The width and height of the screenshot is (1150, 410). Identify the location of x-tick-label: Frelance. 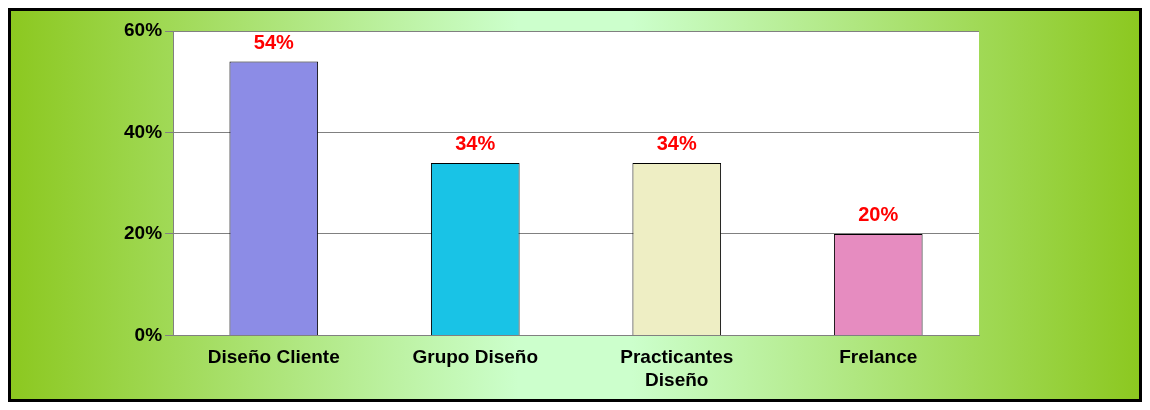
(878, 357).